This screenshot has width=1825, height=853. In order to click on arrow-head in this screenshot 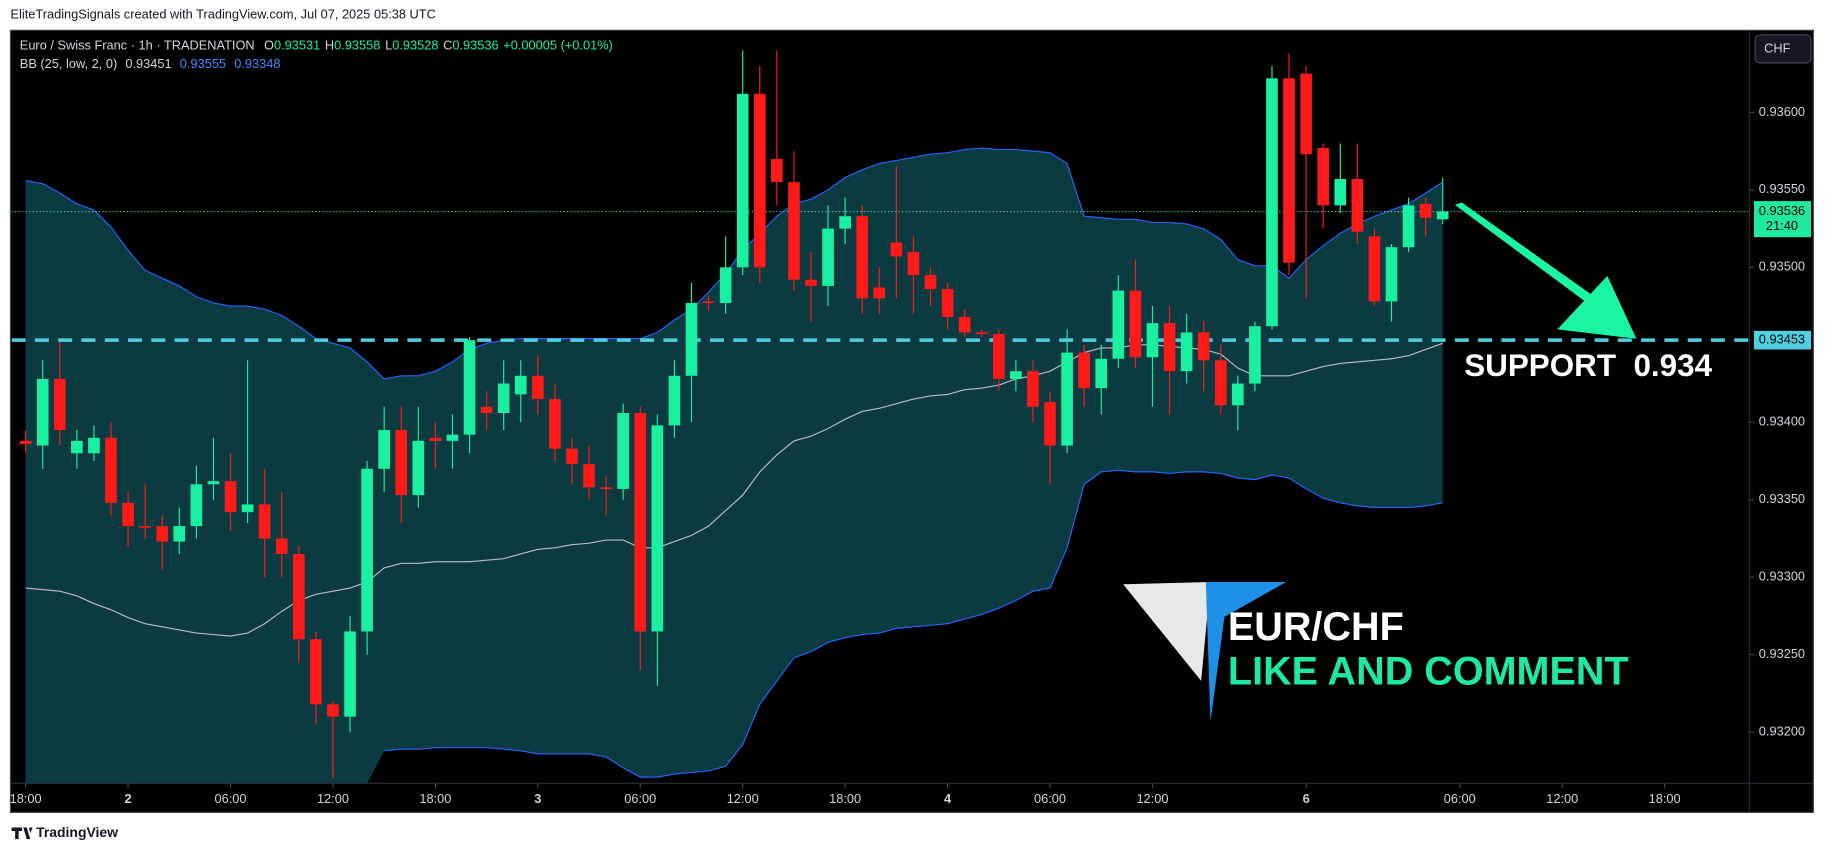, I will do `click(1597, 307)`.